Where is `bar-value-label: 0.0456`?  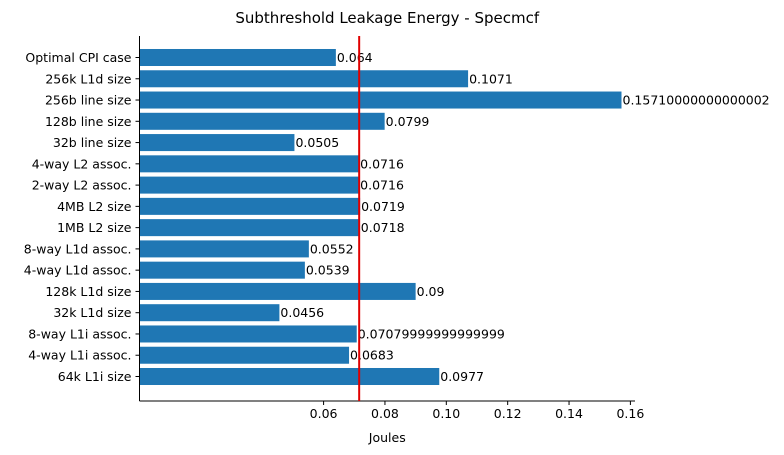
bar-value-label: 0.0456 is located at coordinates (302, 312).